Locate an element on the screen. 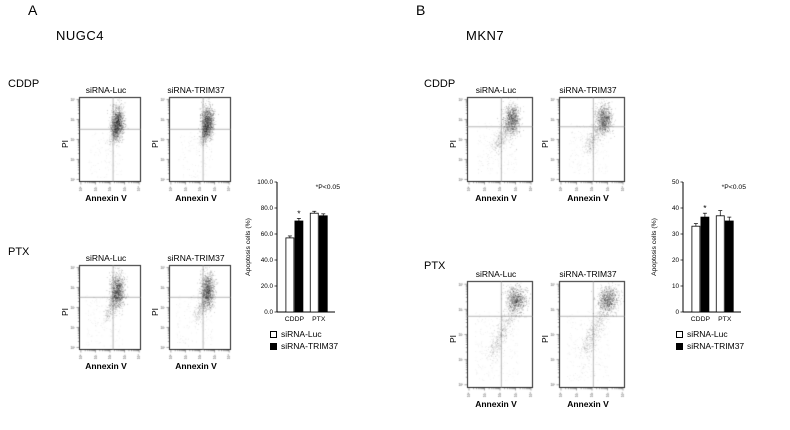 The width and height of the screenshot is (790, 430). treatment-label-b-ptx: PTX is located at coordinates (435, 266).